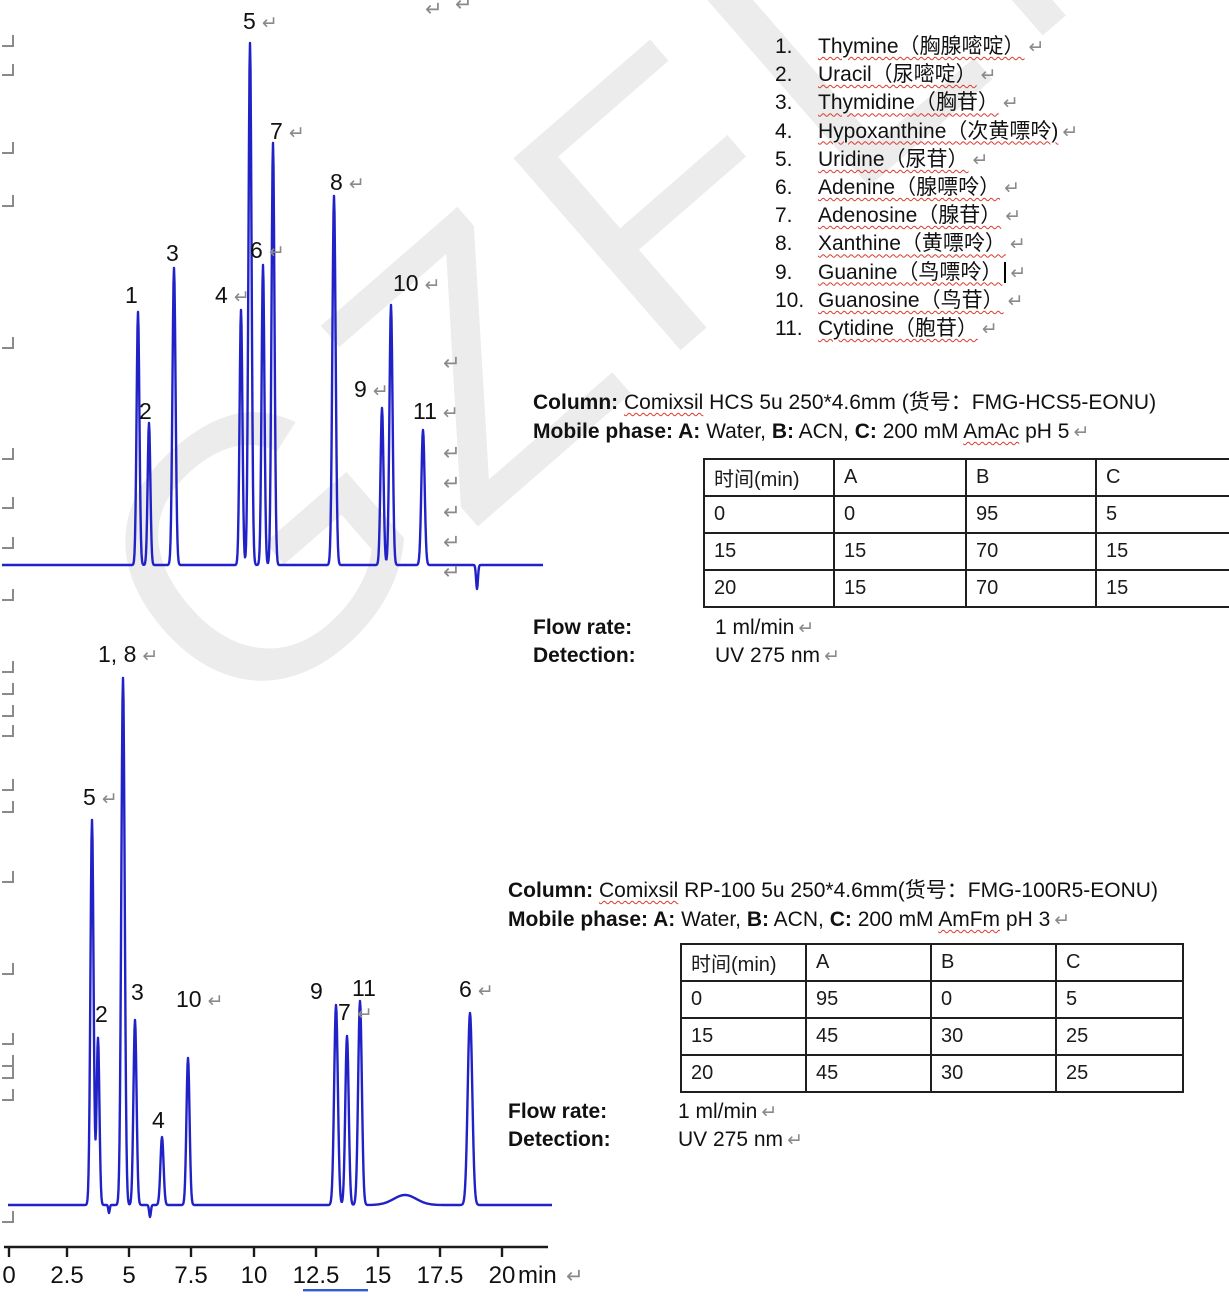  Describe the element at coordinates (743, 962) in the screenshot. I see `table-header-cell: 时间(min)` at that location.